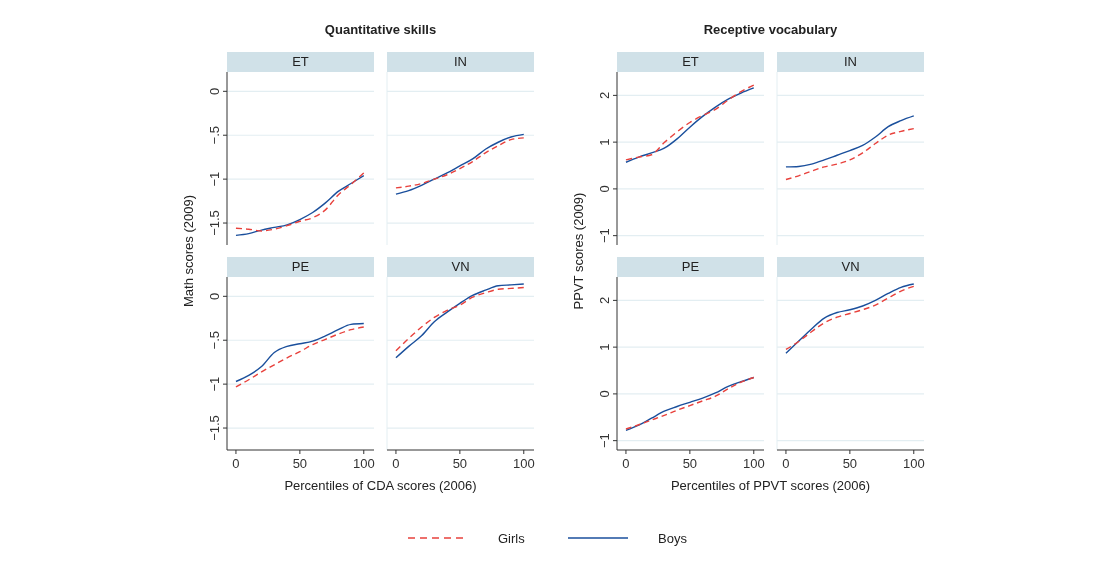 The image size is (1094, 562). Describe the element at coordinates (771, 29) in the screenshot. I see `text: Receptive vocabulary` at that location.